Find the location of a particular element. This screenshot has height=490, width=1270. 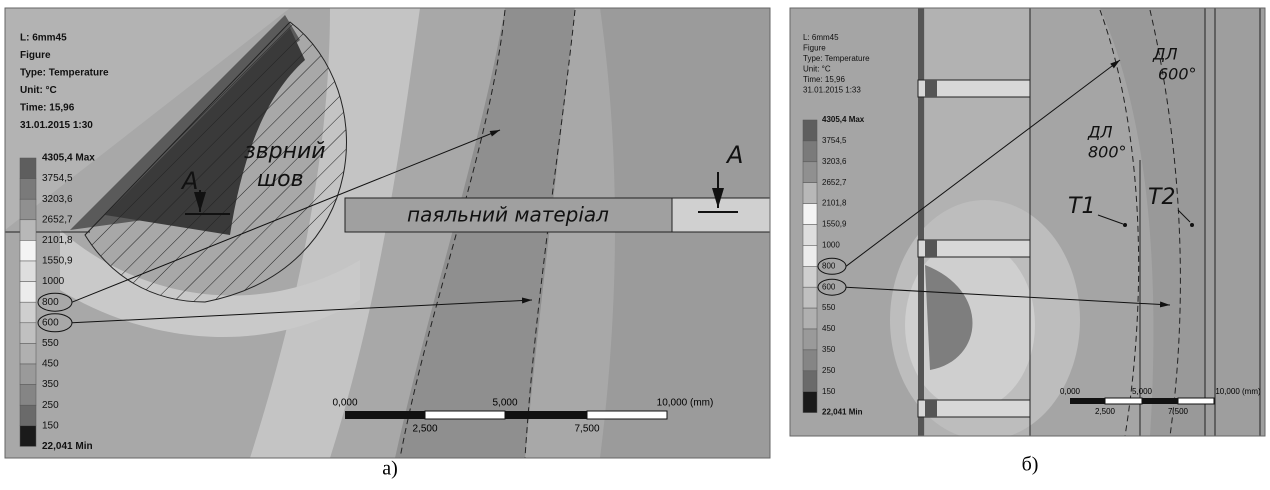

header-line: 31.01.2015 1:33 is located at coordinates (832, 90).